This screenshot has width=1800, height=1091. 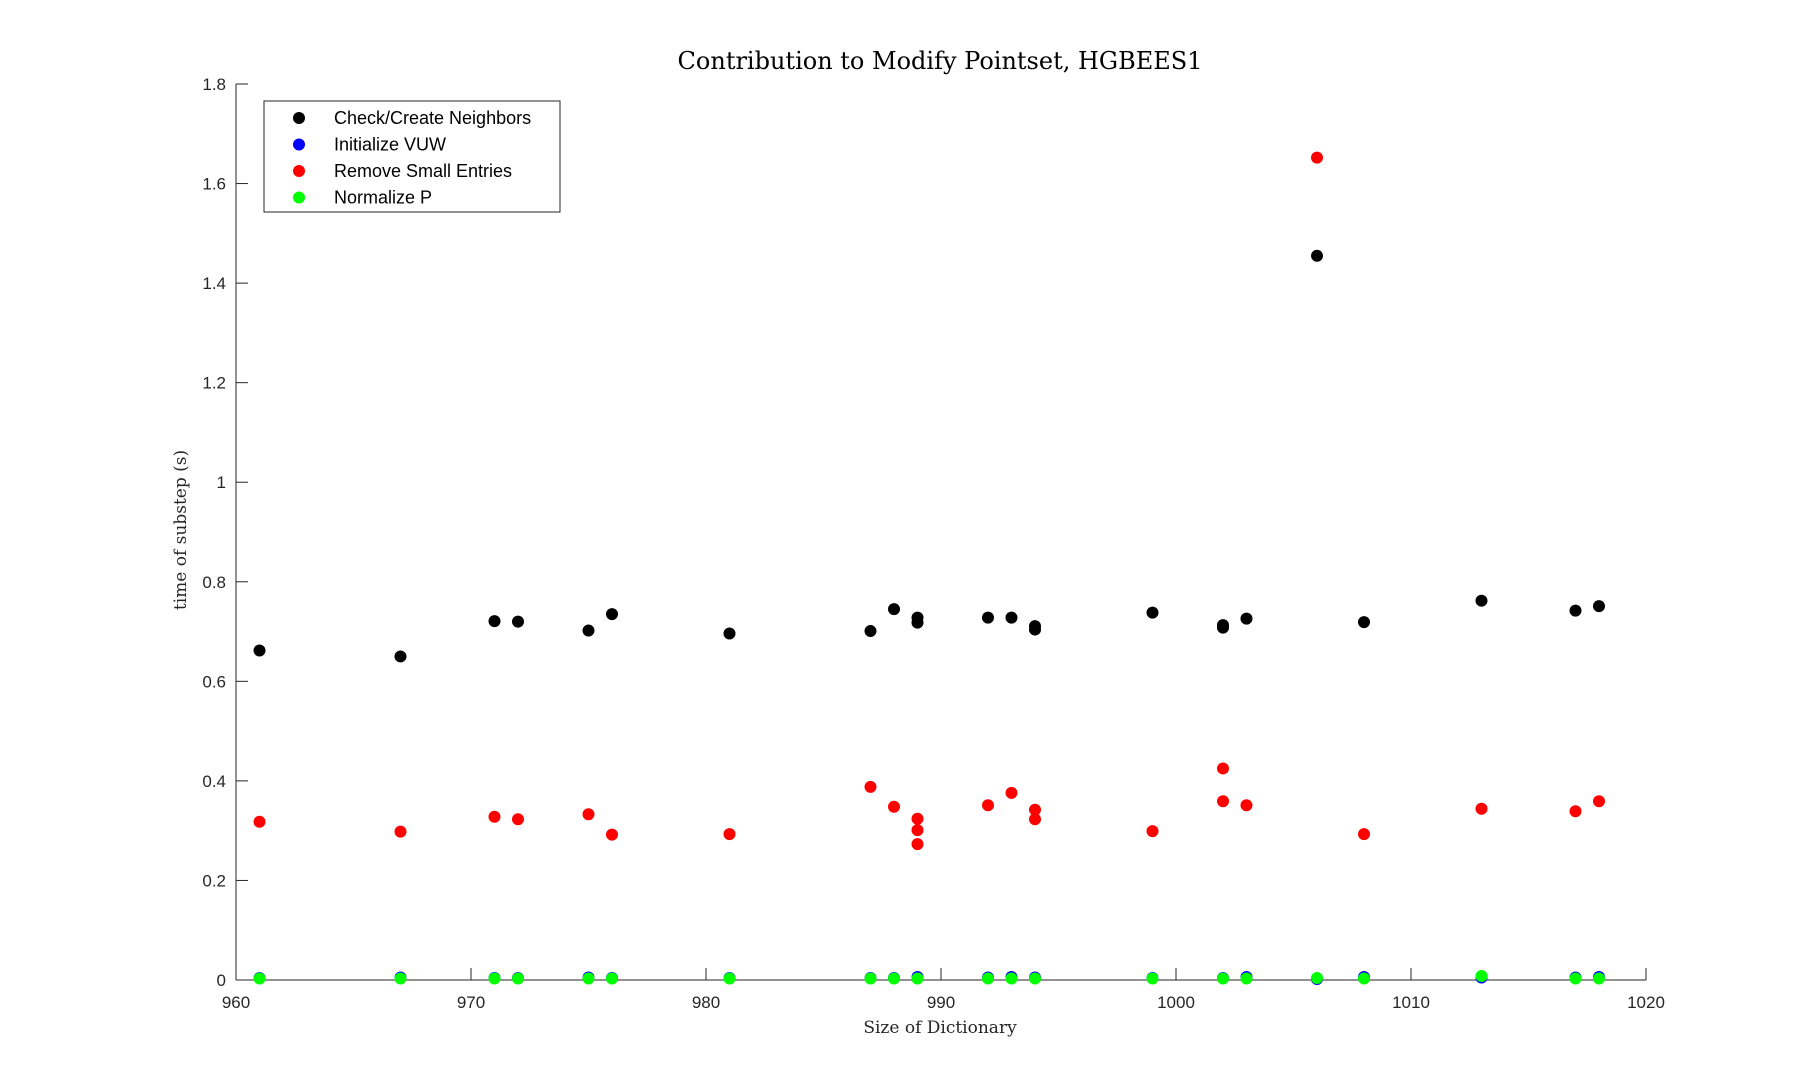 What do you see at coordinates (214, 184) in the screenshot?
I see `y-tick-label: 1.6` at bounding box center [214, 184].